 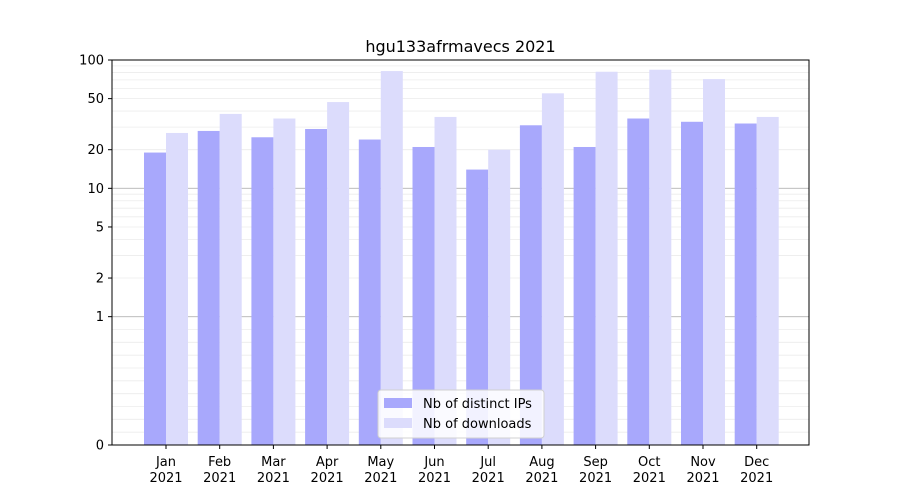 What do you see at coordinates (434, 470) in the screenshot?
I see `x-tick-label: Jun 2021` at bounding box center [434, 470].